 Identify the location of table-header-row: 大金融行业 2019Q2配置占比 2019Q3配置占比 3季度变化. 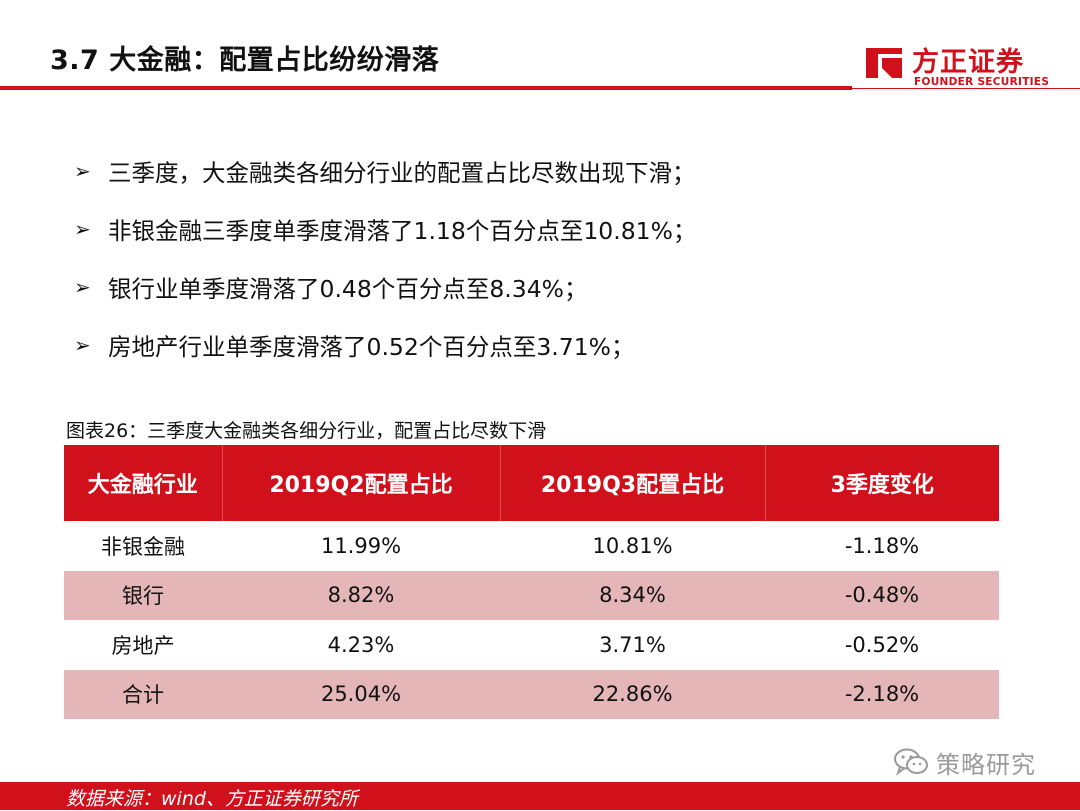
(531, 483).